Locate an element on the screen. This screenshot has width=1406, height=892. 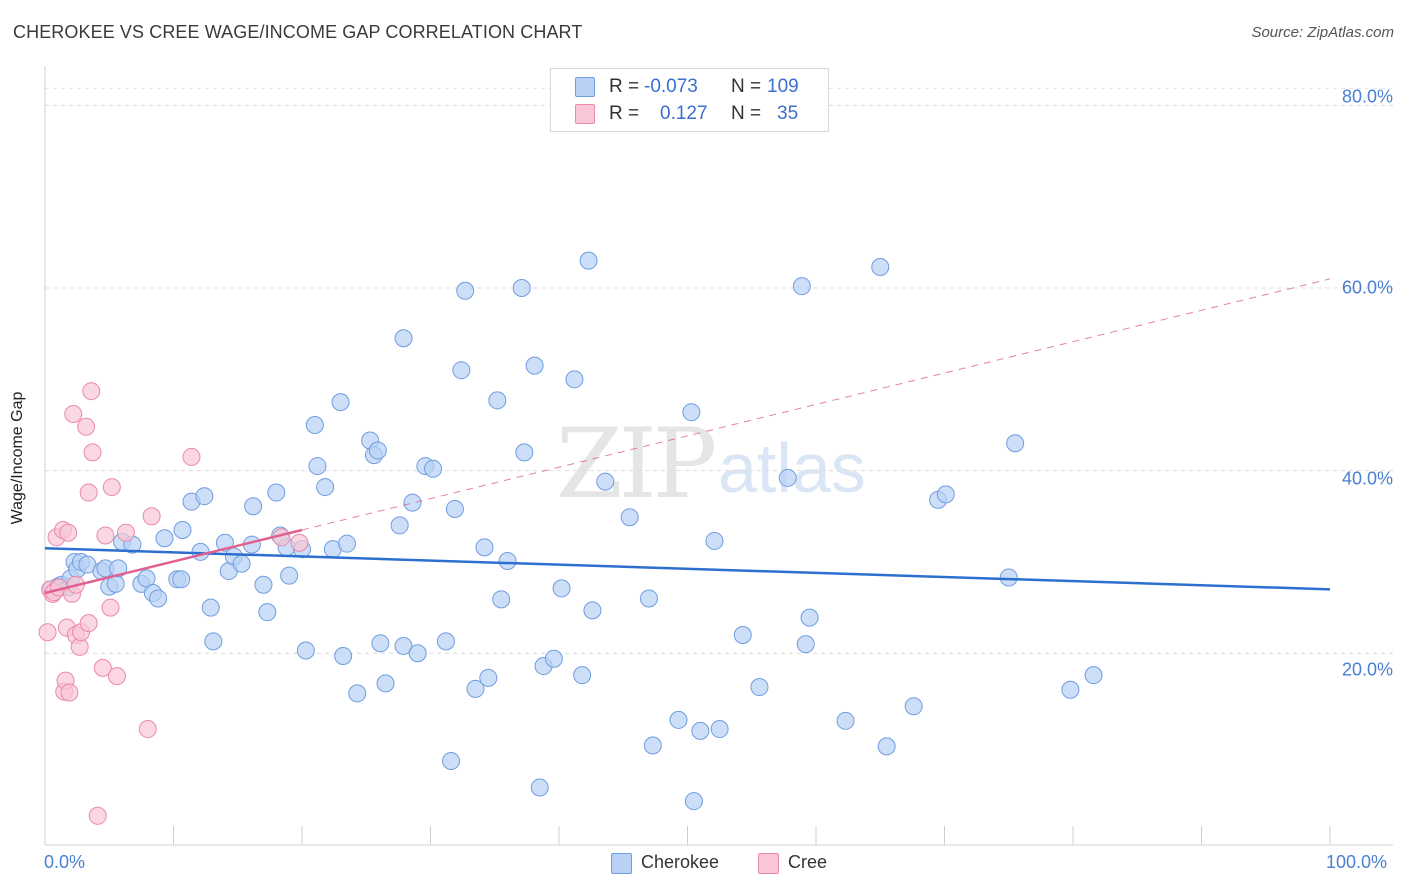
cree-legend-label: Cree is located at coordinates (808, 862).